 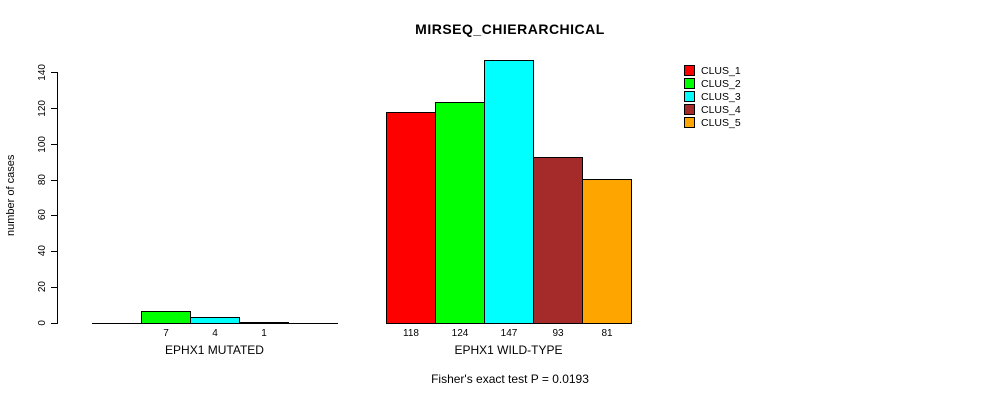 What do you see at coordinates (42, 180) in the screenshot?
I see `y-tick-label-text: 80` at bounding box center [42, 180].